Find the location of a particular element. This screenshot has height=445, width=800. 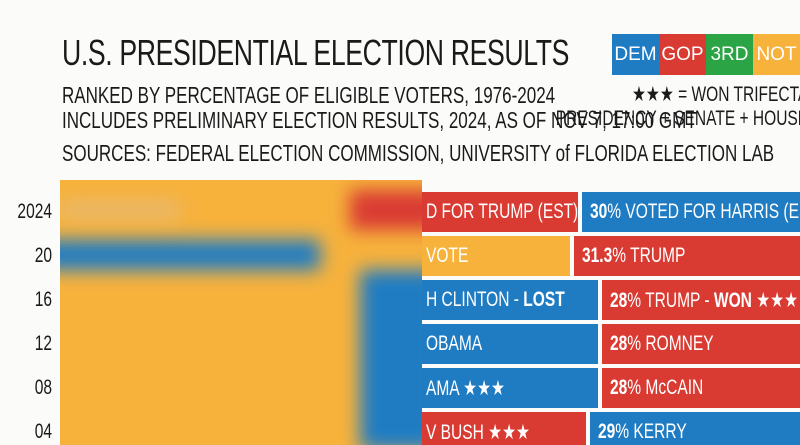

bar-segment: 28% ROMNEY is located at coordinates (701, 344).